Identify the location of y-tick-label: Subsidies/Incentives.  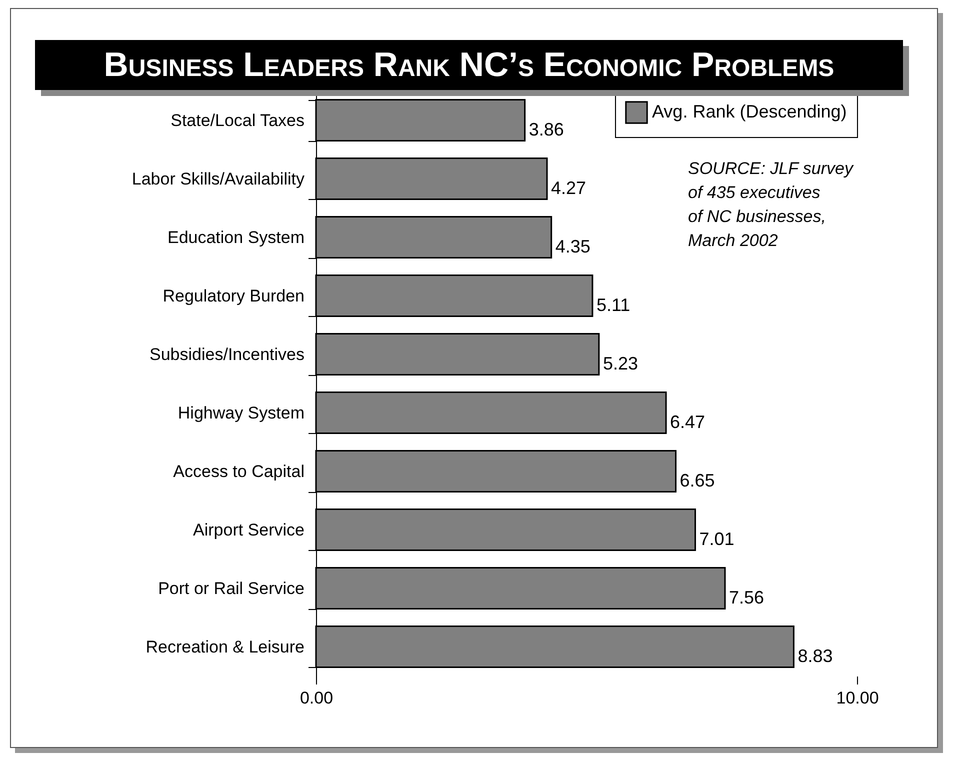
(227, 354).